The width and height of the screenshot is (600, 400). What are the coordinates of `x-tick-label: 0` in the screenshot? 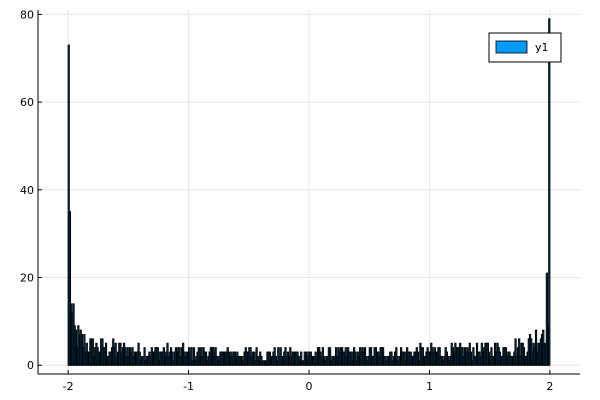 It's located at (309, 386).